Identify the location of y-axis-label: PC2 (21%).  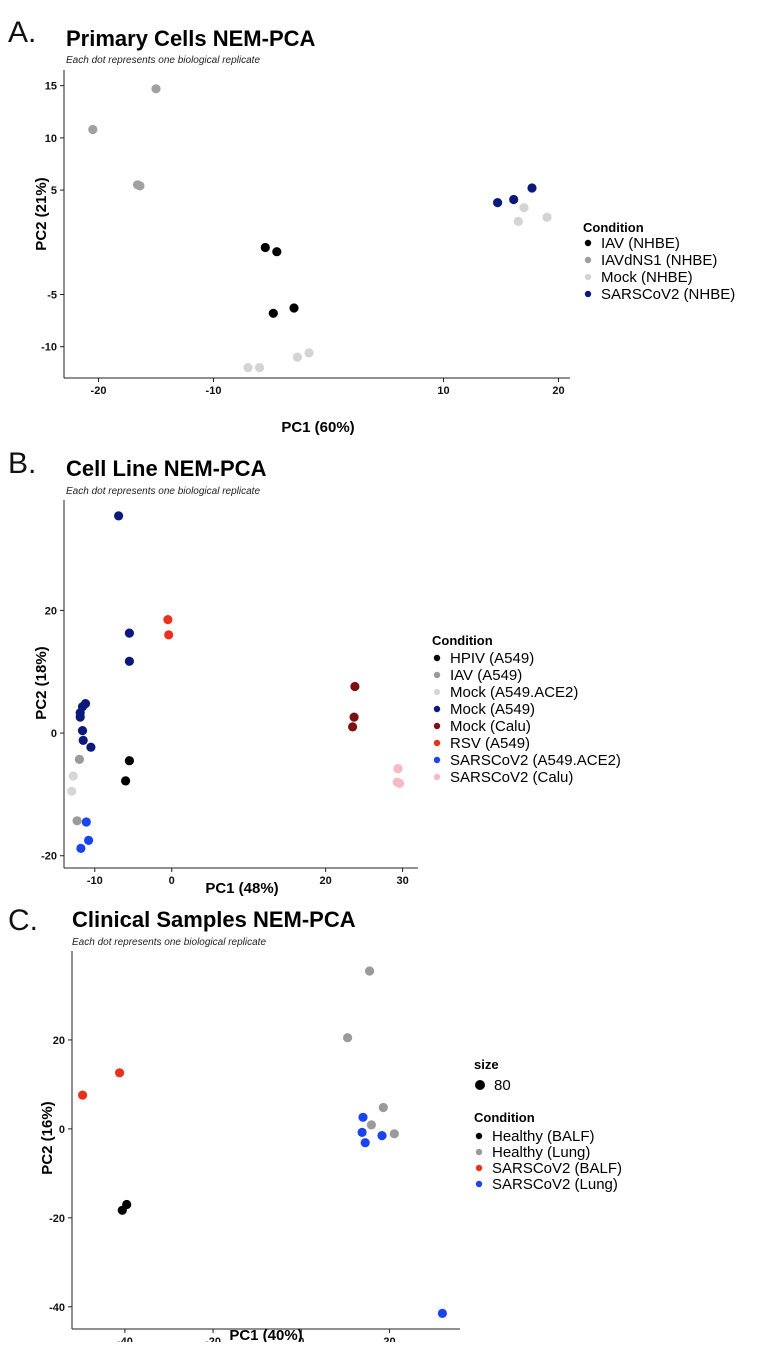
(41, 213).